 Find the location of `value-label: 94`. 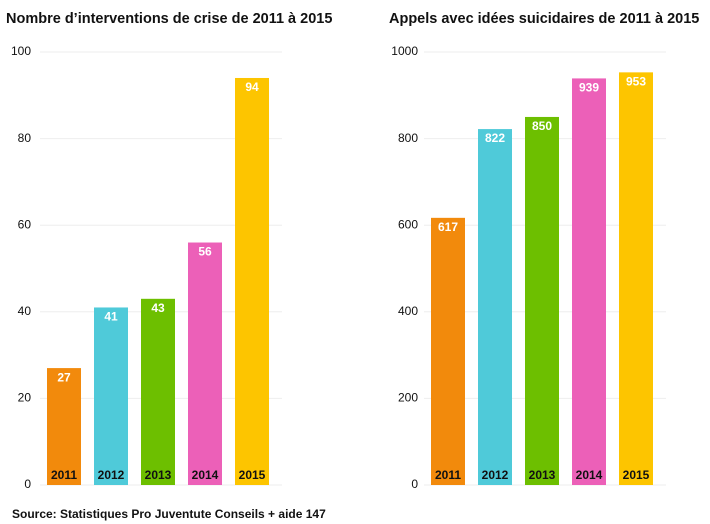

value-label: 94 is located at coordinates (252, 87).